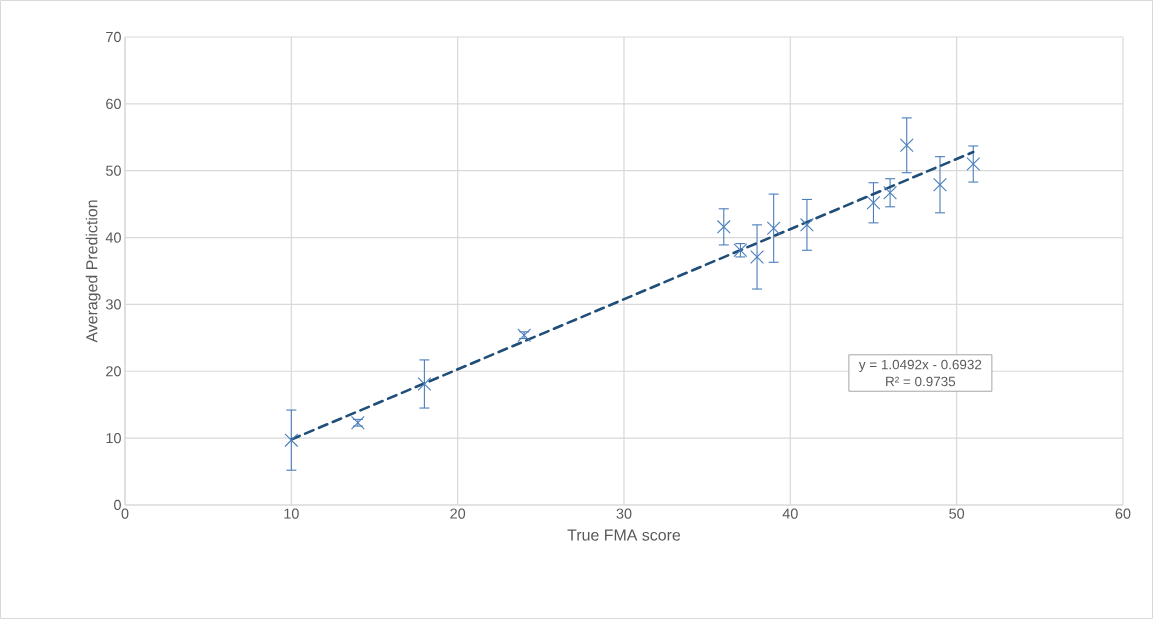 This screenshot has height=619, width=1153. I want to click on x-tick-label: 20, so click(458, 513).